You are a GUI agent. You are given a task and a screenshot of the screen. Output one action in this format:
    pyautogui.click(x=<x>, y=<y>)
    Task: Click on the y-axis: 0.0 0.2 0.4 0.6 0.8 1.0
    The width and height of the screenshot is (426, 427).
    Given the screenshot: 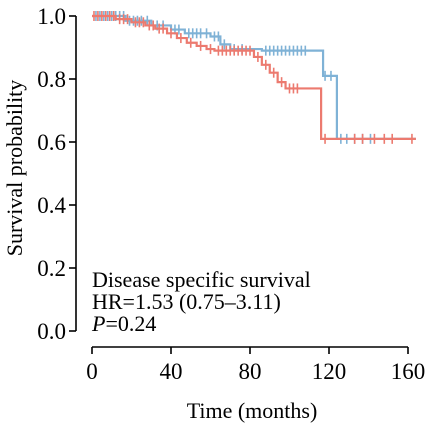 What is the action you would take?
    pyautogui.click(x=57, y=174)
    